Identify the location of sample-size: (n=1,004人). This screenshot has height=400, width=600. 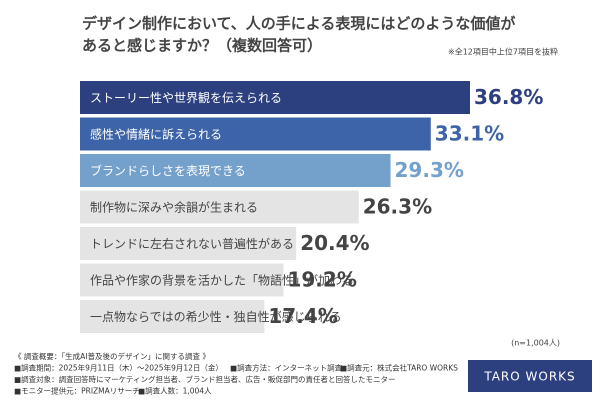
(535, 343).